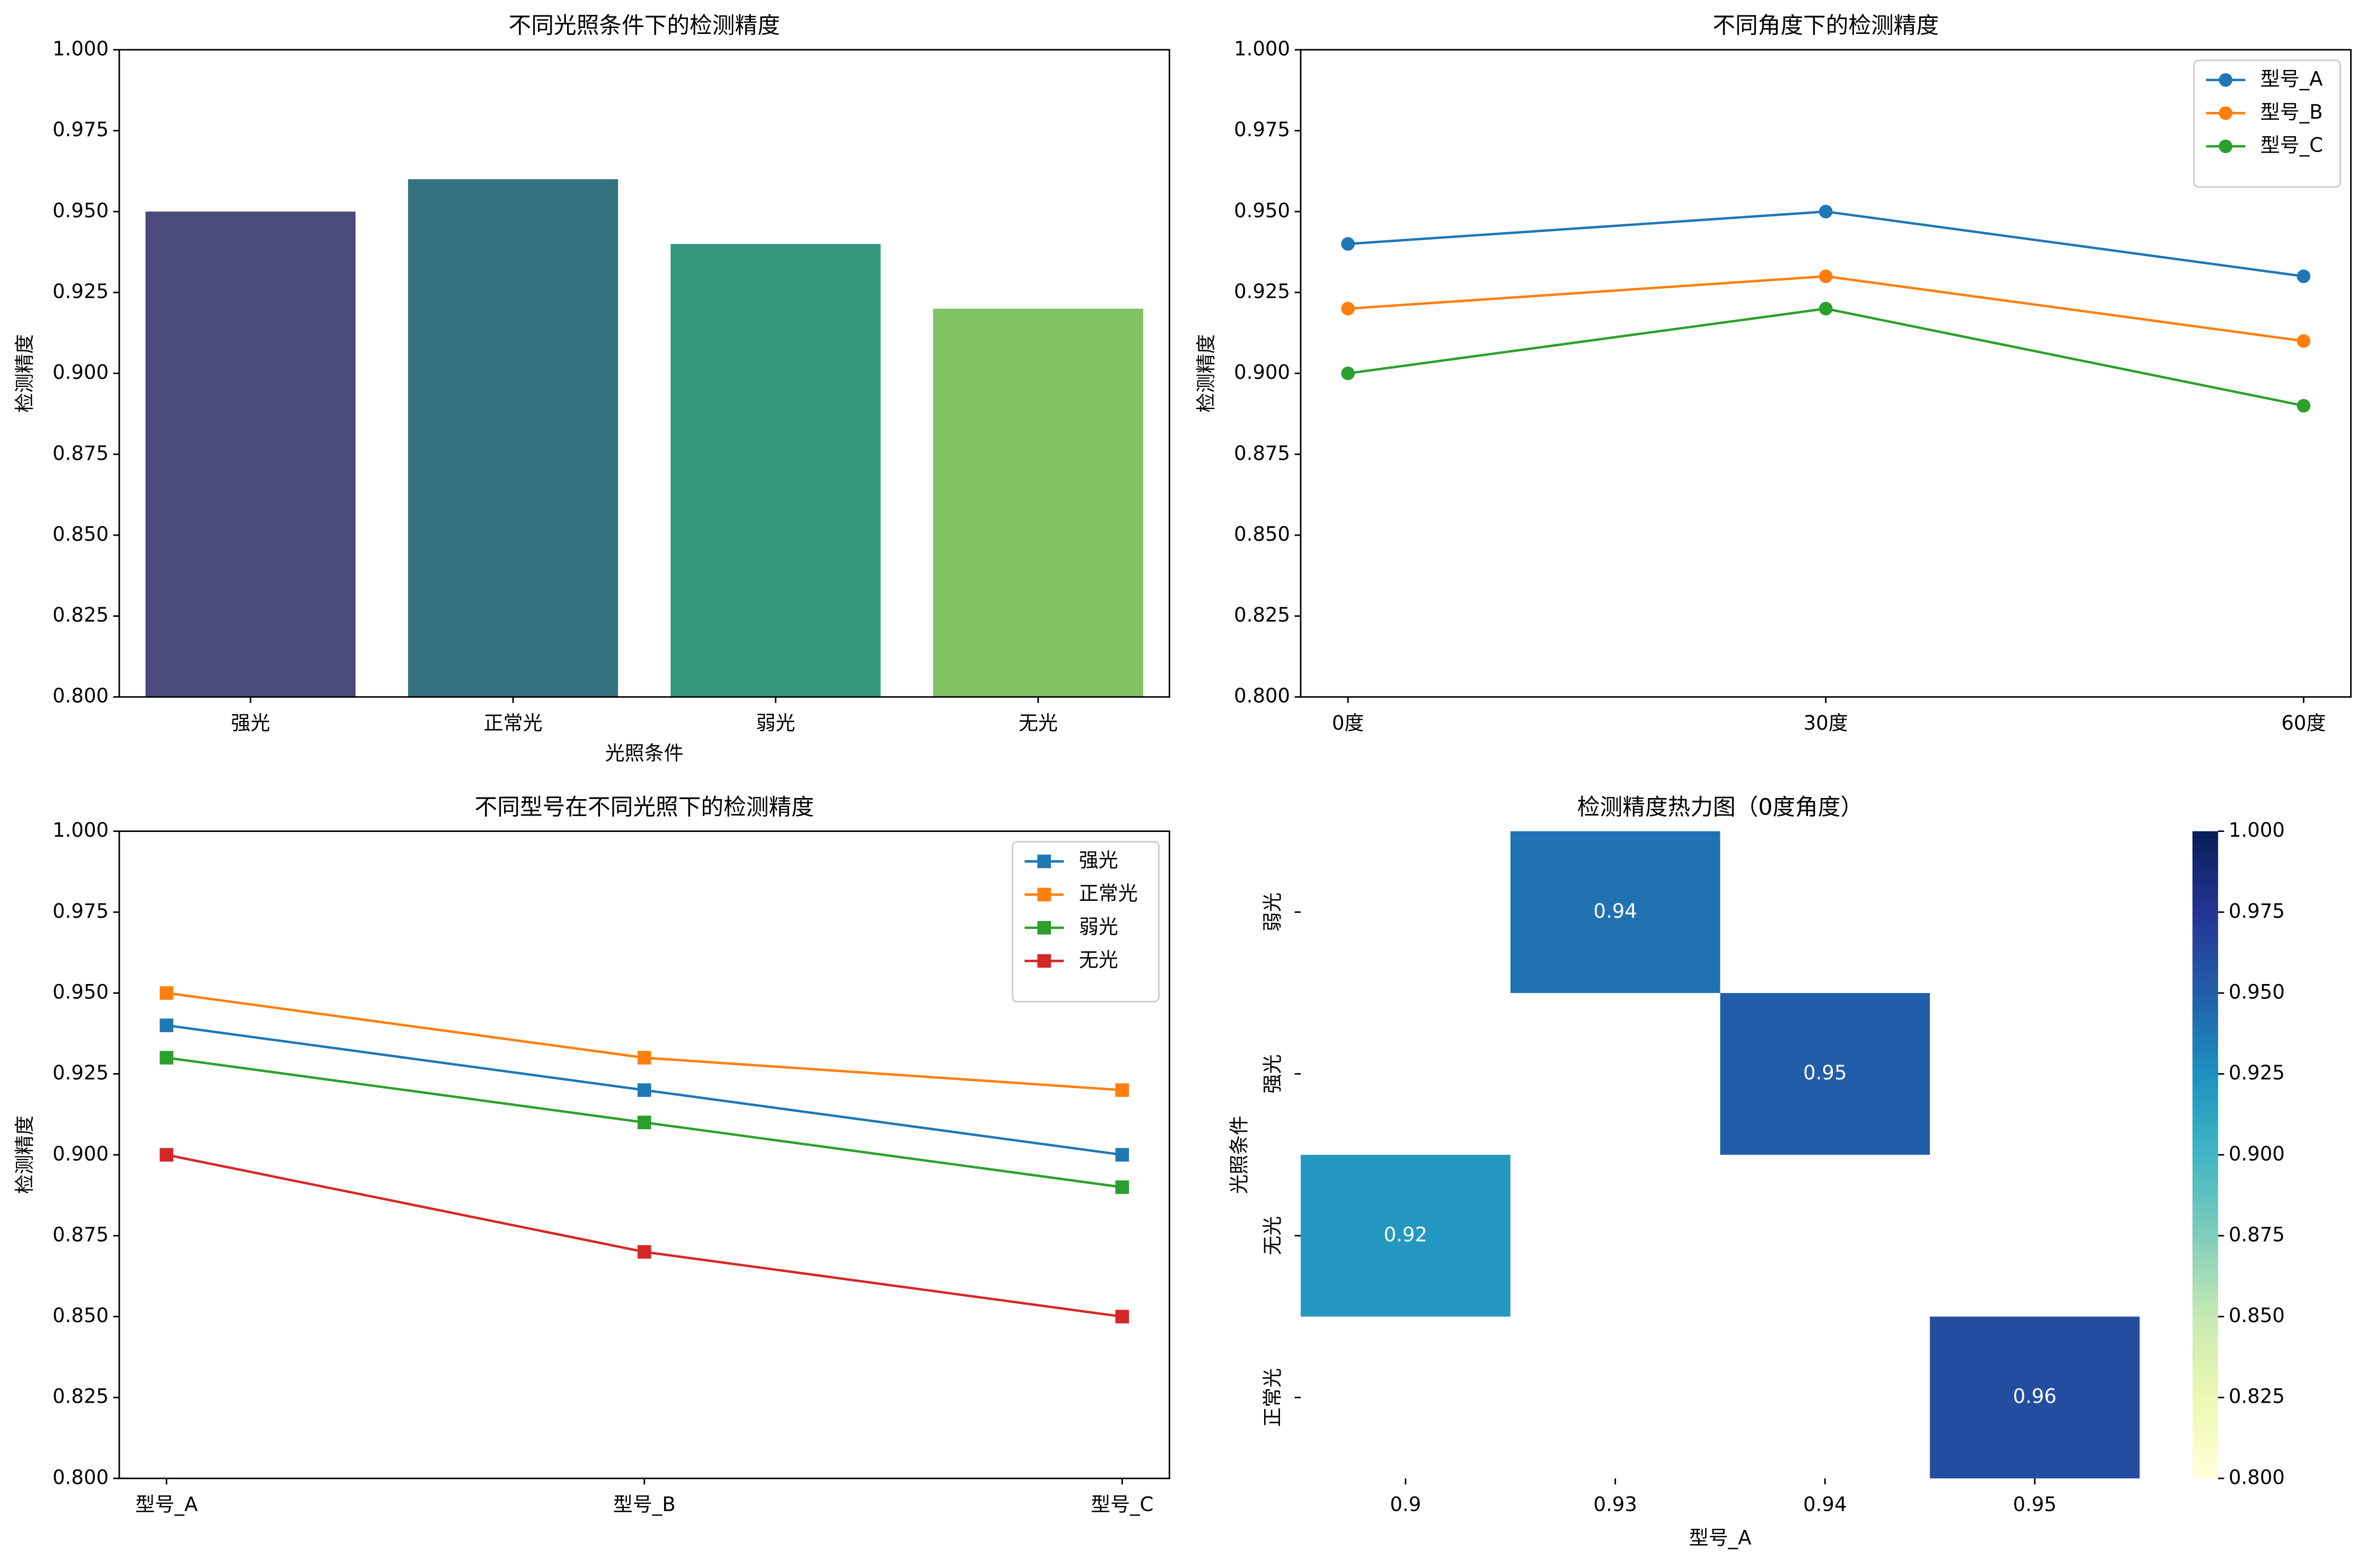 The image size is (2366, 1568). What do you see at coordinates (2257, 1234) in the screenshot?
I see `colorbar-tick-label: 0.875` at bounding box center [2257, 1234].